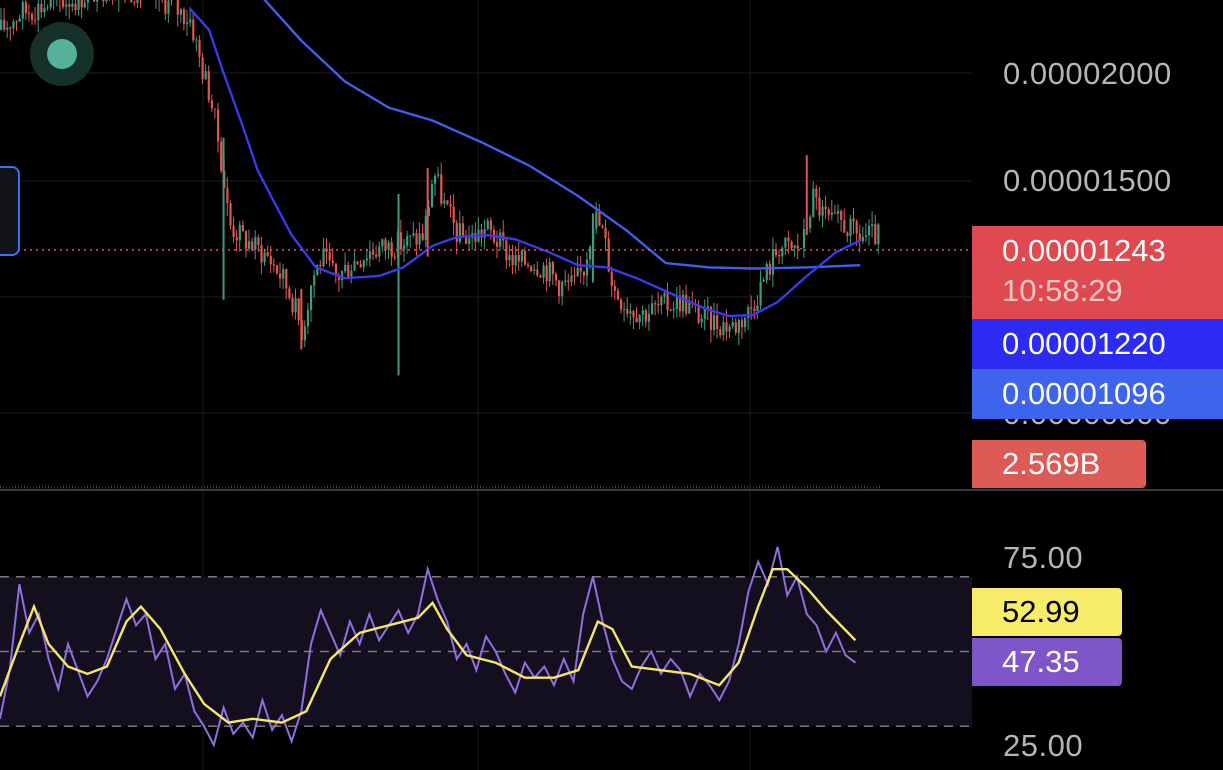 The height and width of the screenshot is (770, 1223). What do you see at coordinates (1087, 73) in the screenshot?
I see `price-tick-label: 0.00002000` at bounding box center [1087, 73].